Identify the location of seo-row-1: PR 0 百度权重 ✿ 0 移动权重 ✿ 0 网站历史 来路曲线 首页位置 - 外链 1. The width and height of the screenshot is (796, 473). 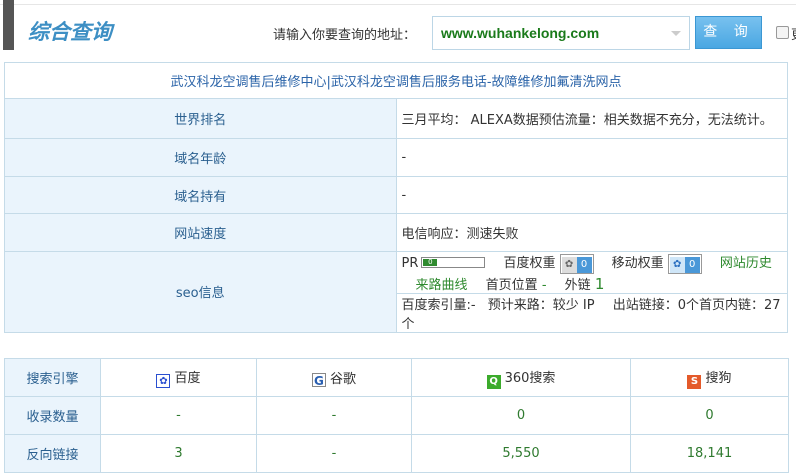
(591, 272).